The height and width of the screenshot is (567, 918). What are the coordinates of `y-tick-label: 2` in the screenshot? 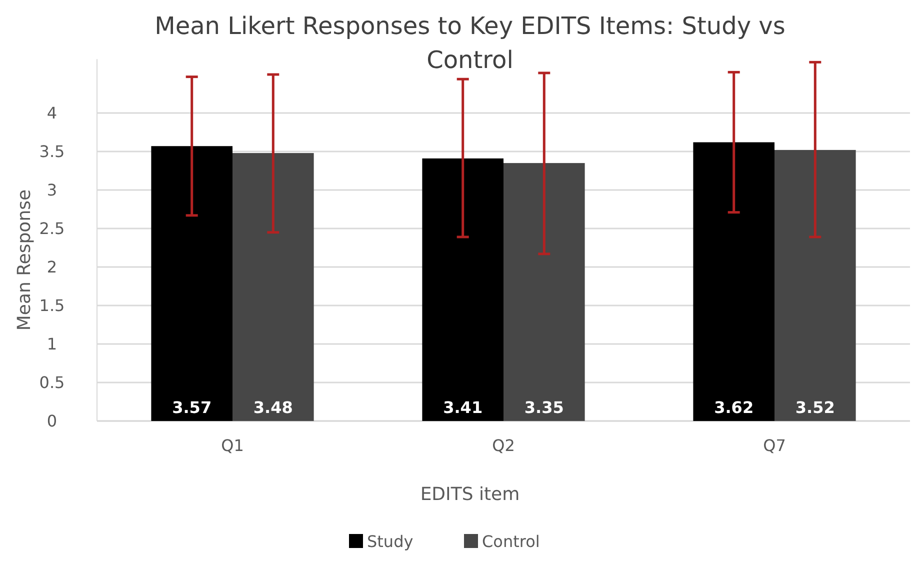 It's located at (52, 267).